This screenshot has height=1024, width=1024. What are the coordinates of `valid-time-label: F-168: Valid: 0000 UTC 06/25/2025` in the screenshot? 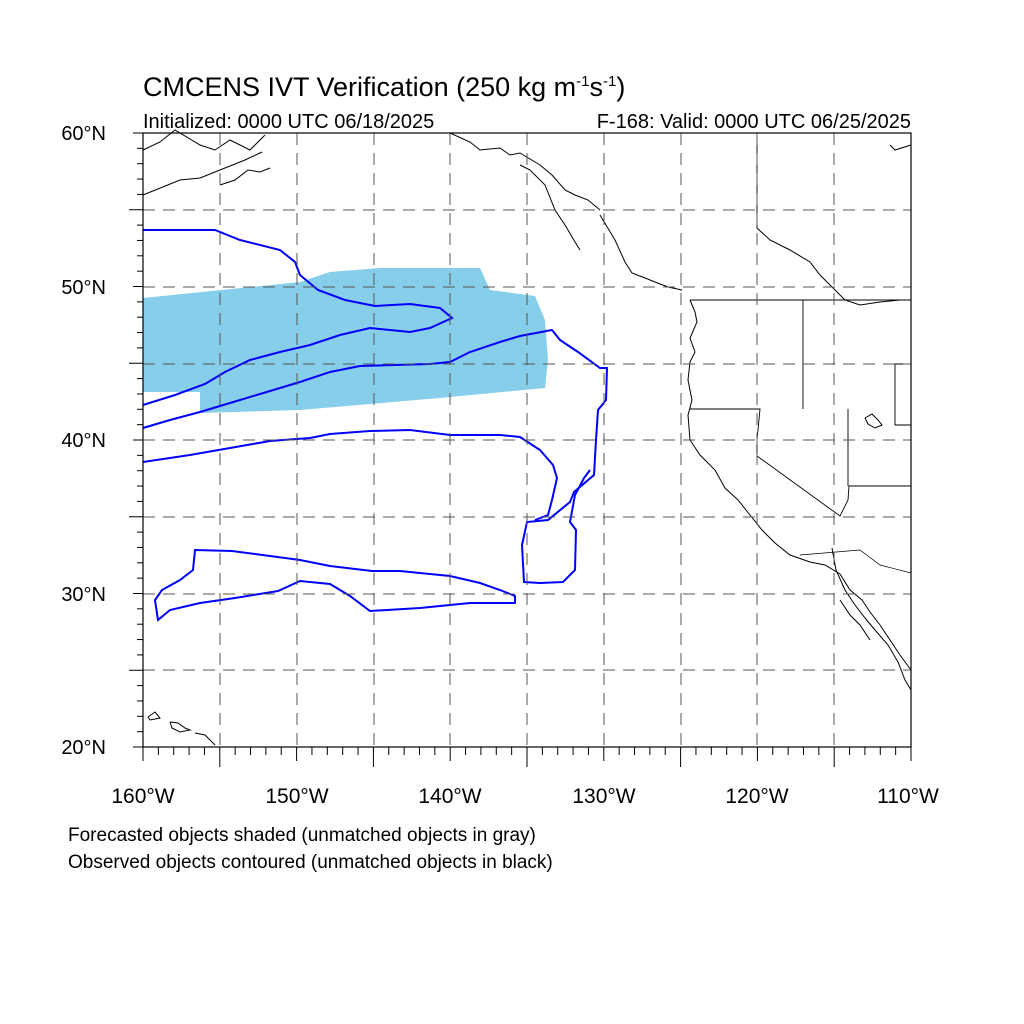 It's located at (753, 122).